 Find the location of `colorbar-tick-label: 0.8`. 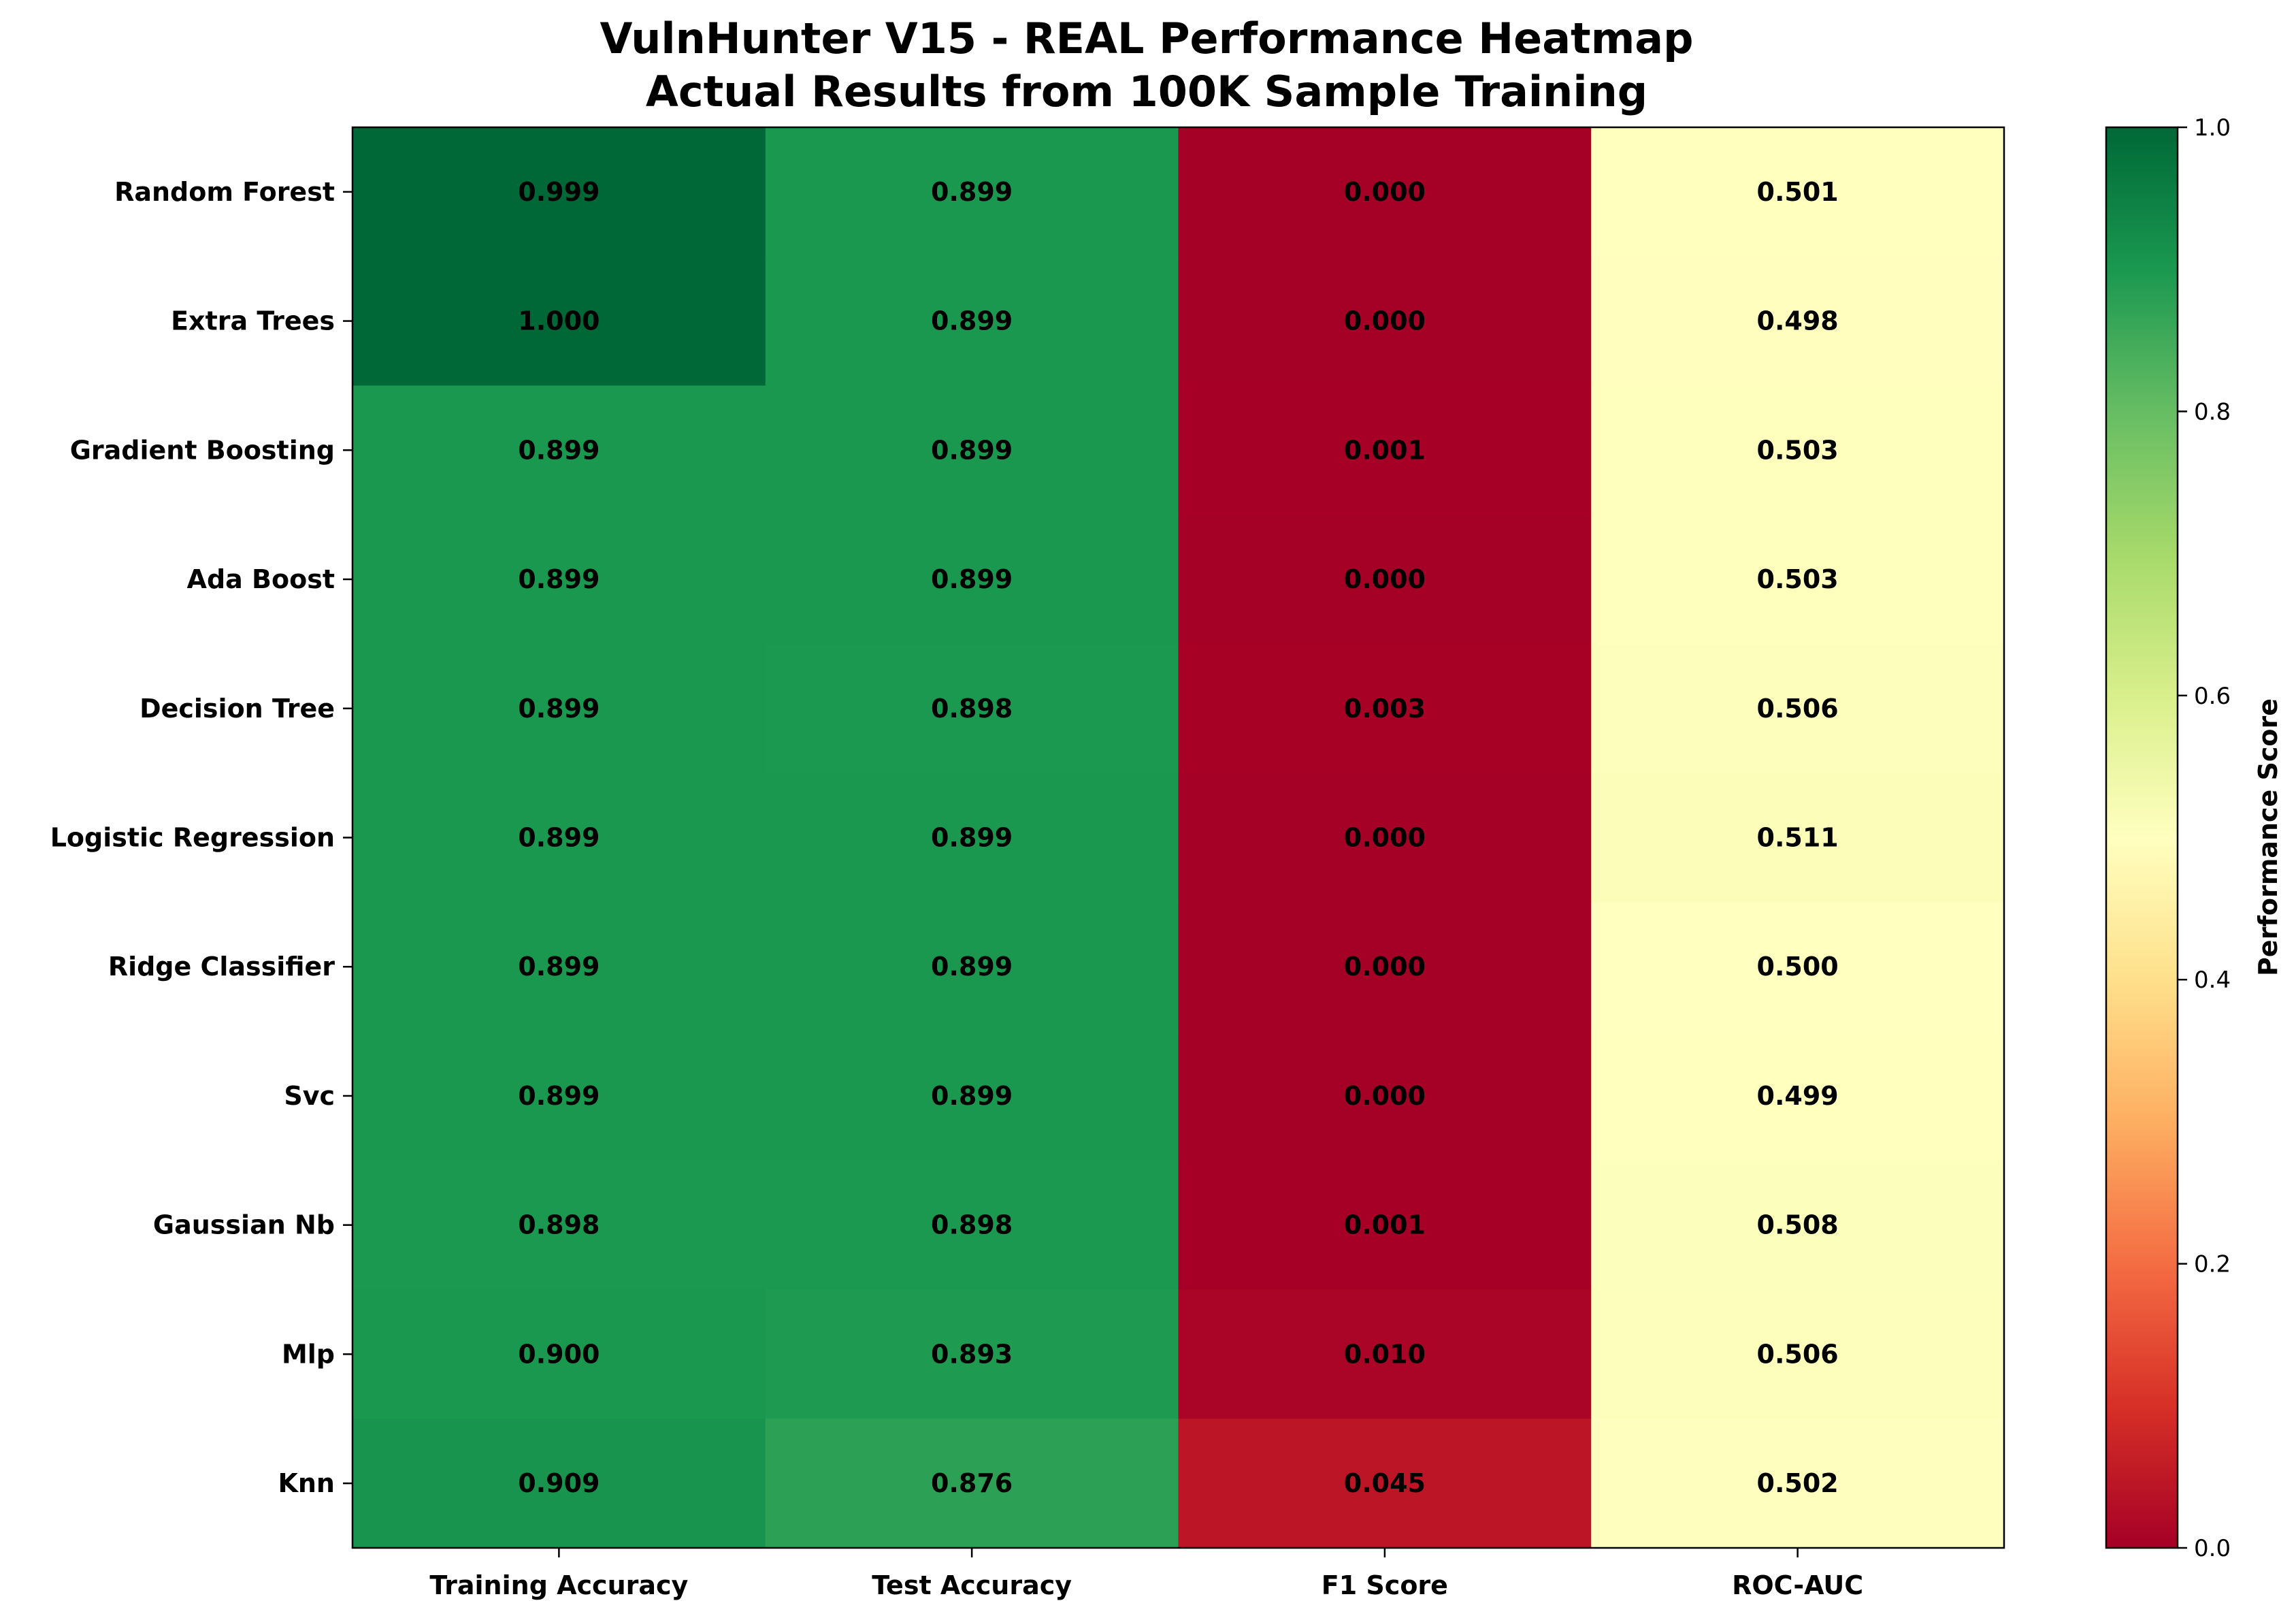

colorbar-tick-label: 0.8 is located at coordinates (2212, 411).